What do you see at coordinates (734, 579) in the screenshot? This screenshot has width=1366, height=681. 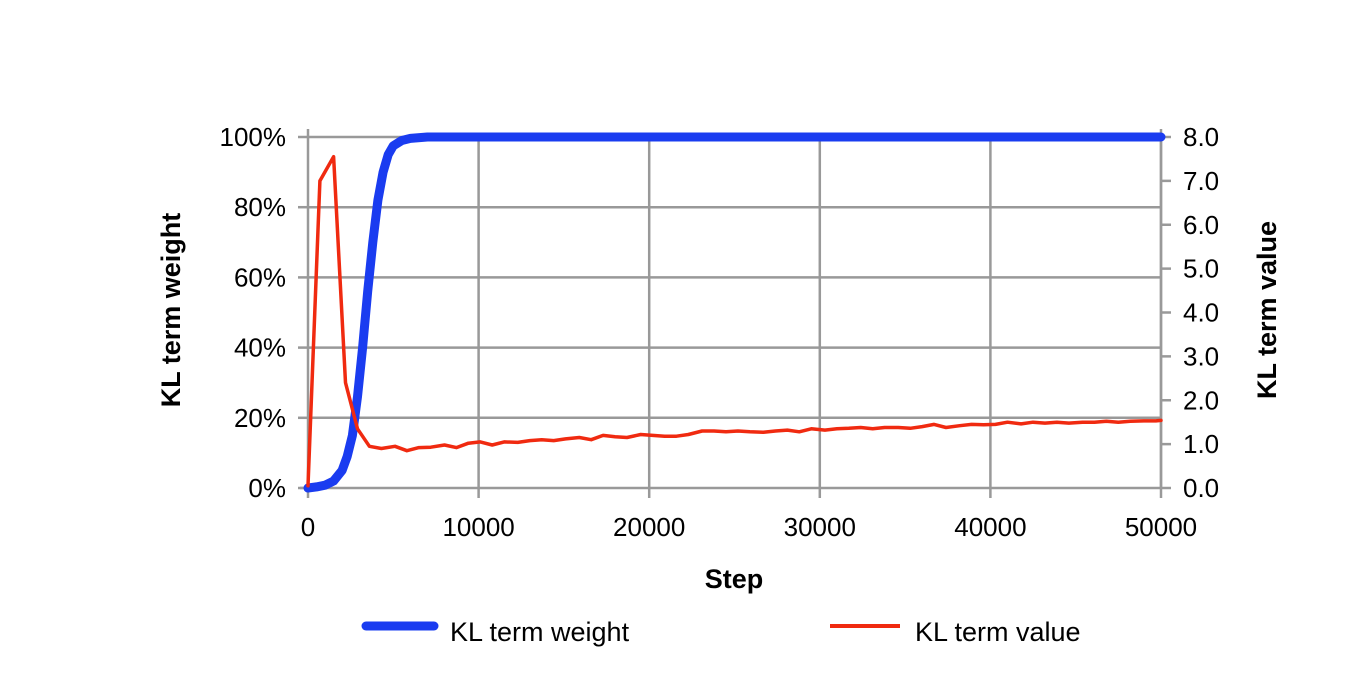 I see `x-axis-title: Step` at bounding box center [734, 579].